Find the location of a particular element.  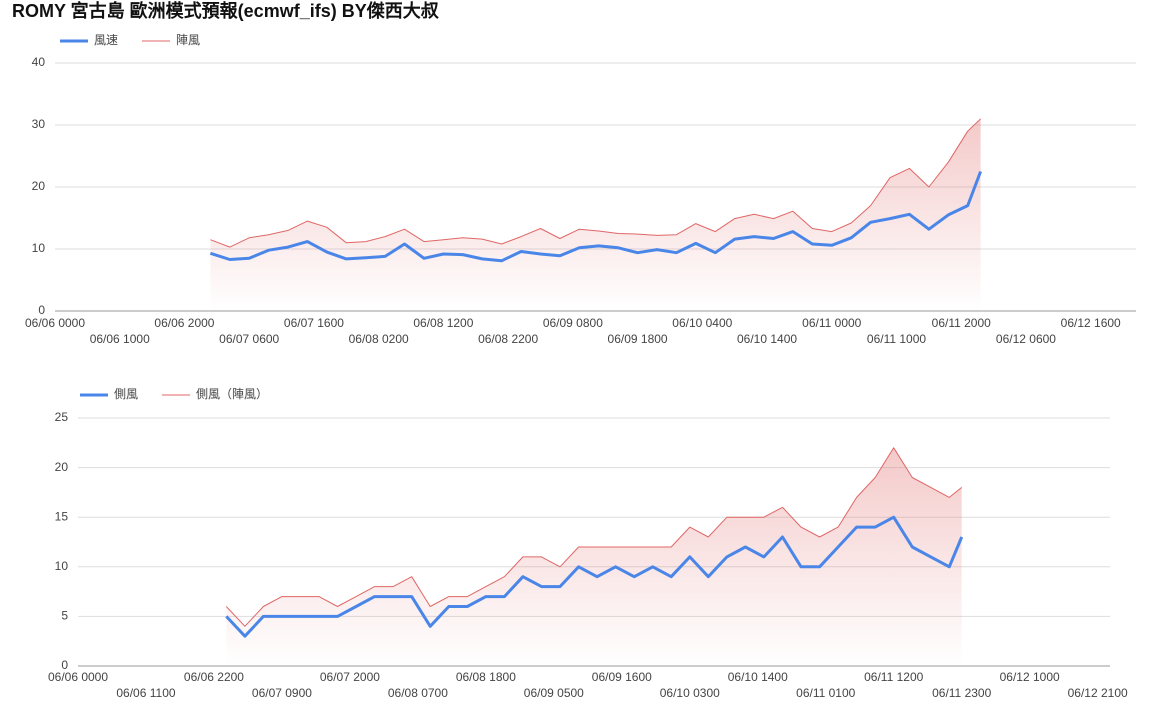

x-tick-label: 06/09 0500 is located at coordinates (554, 693).